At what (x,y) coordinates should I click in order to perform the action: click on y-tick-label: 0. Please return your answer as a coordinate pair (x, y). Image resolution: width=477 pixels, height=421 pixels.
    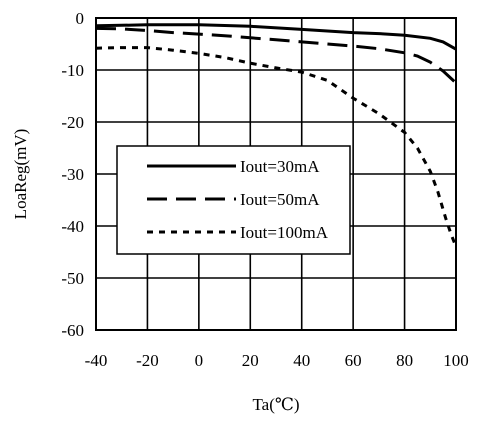
    Looking at the image, I should click on (80, 18).